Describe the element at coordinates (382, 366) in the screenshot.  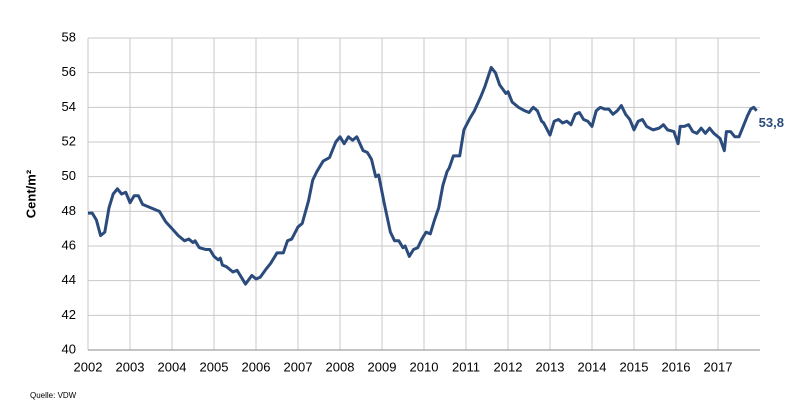
I see `x-tick-label: 2009` at that location.